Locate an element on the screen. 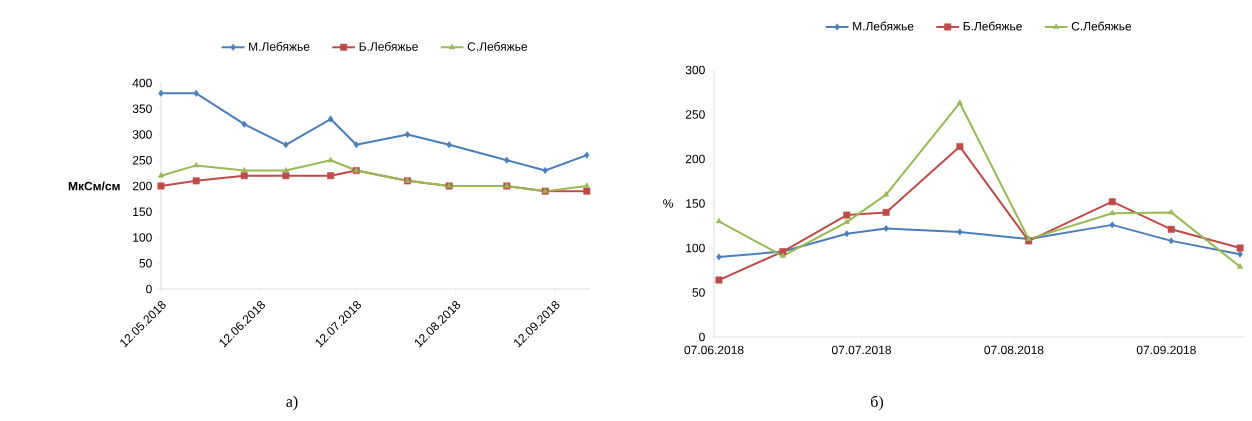 The height and width of the screenshot is (421, 1252). x-tick-label: 07.06.2018 is located at coordinates (714, 350).